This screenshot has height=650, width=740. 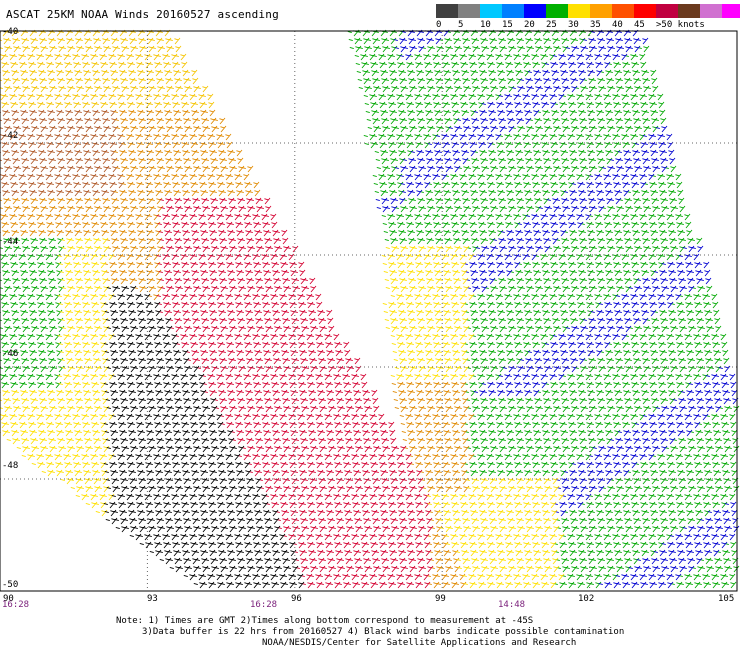 What do you see at coordinates (10, 242) in the screenshot?
I see `lat-label-44: -44` at bounding box center [10, 242].